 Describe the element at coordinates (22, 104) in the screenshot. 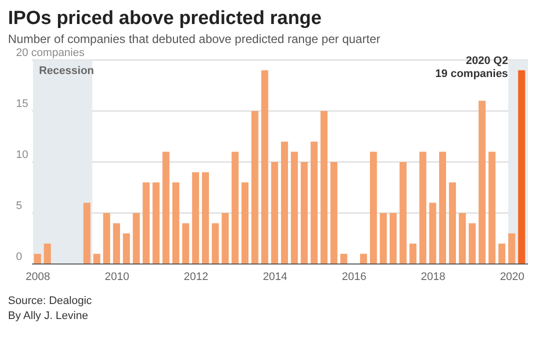

I see `y-tick-label: 15` at that location.